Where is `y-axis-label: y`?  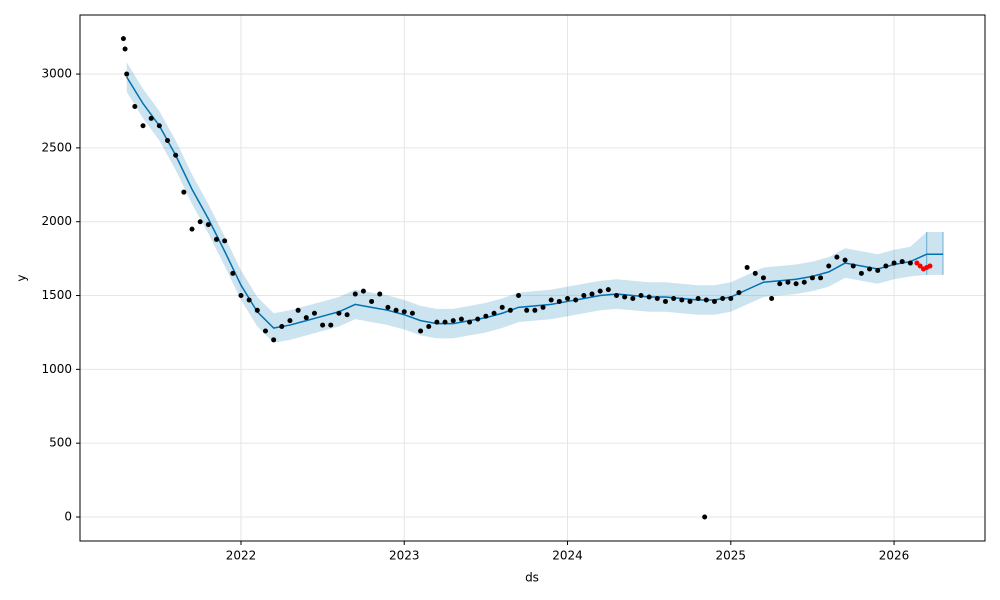 y-axis-label: y is located at coordinates (22, 277).